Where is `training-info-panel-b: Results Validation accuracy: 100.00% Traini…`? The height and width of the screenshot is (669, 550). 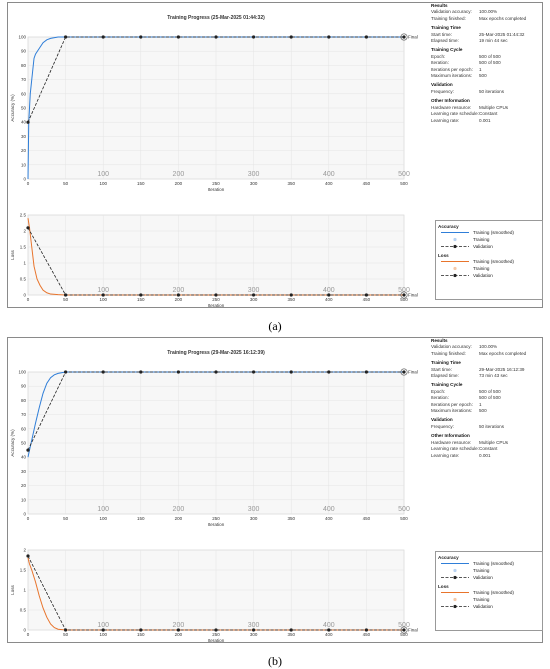 training-info-panel-b: Results Validation accuracy: 100.00% Traini… is located at coordinates (487, 490).